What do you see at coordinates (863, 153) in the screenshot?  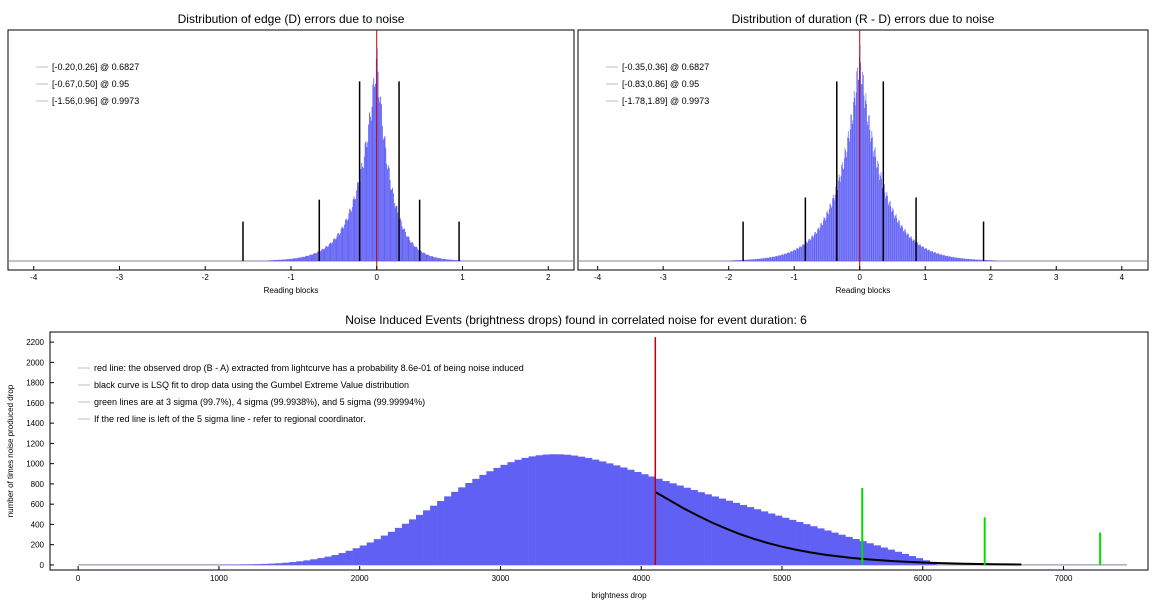 I see `chart2-histogram` at bounding box center [863, 153].